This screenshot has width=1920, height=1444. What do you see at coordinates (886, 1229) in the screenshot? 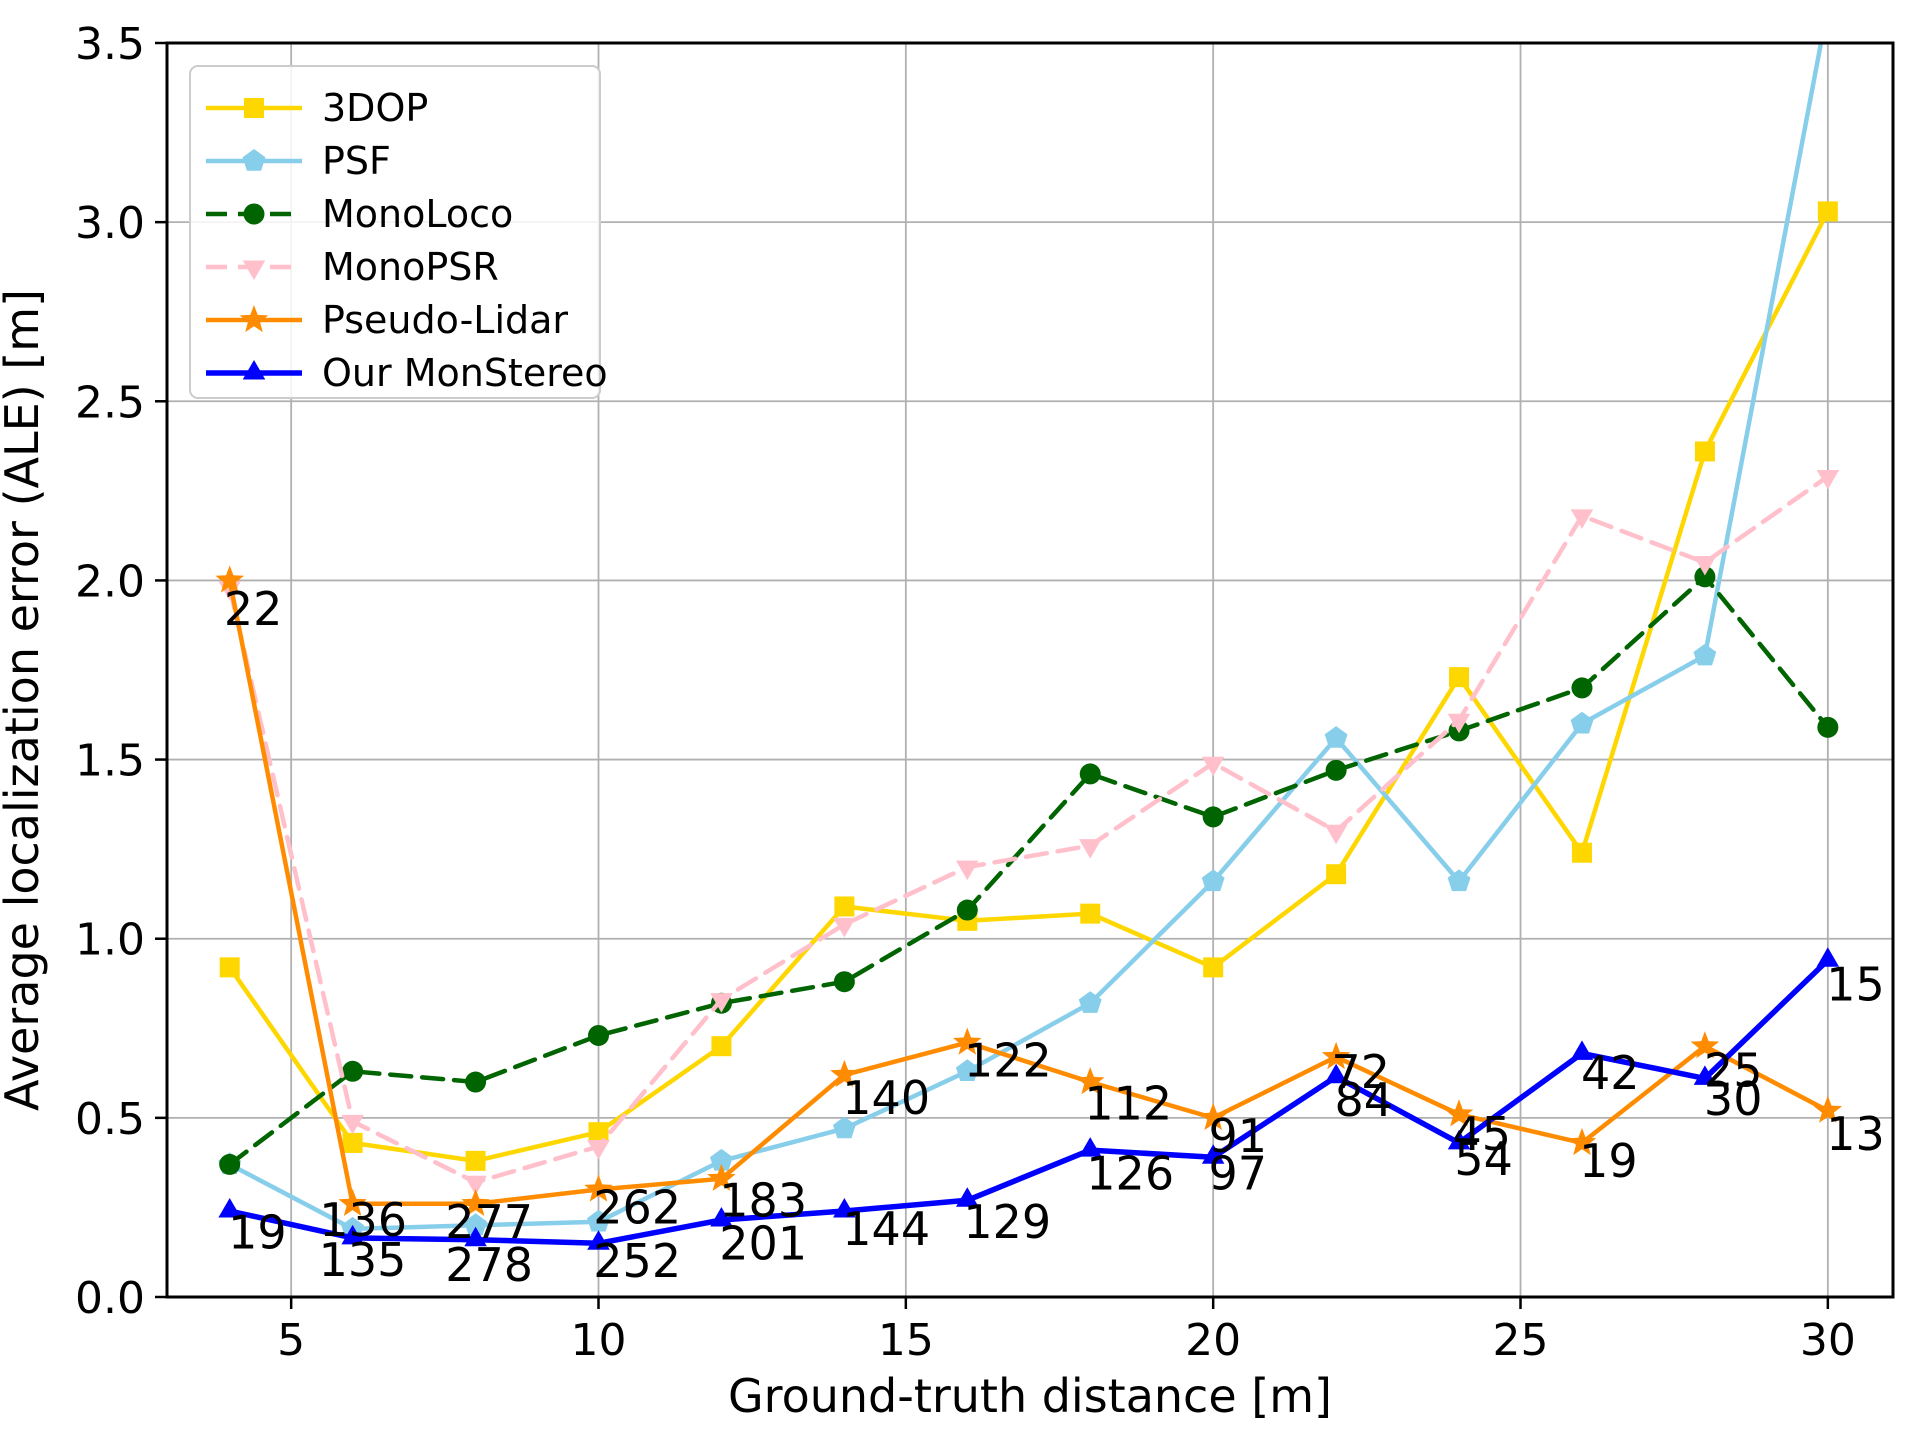
I see `annotation-144: 144` at bounding box center [886, 1229].